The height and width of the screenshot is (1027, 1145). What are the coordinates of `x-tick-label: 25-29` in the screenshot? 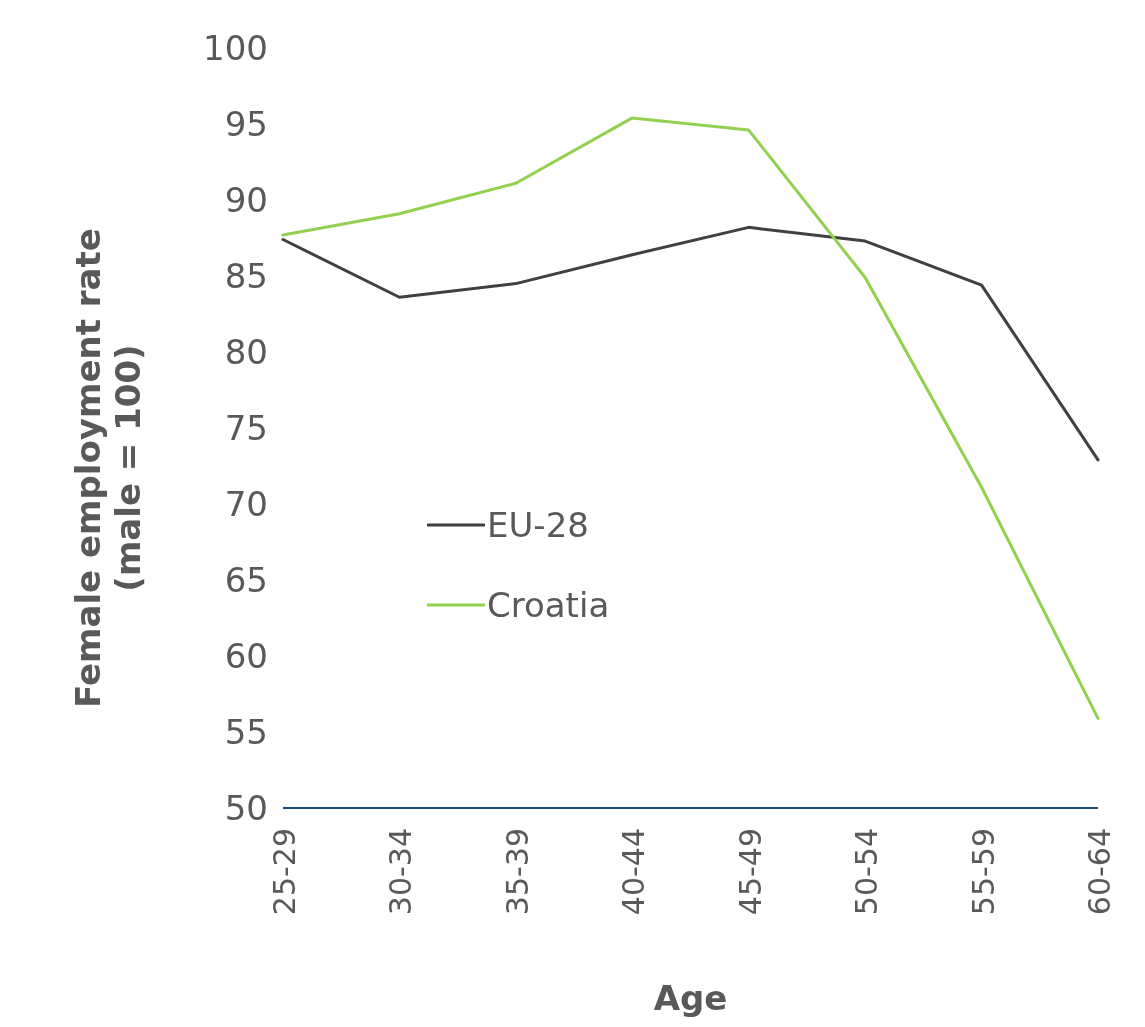 It's located at (284, 872).